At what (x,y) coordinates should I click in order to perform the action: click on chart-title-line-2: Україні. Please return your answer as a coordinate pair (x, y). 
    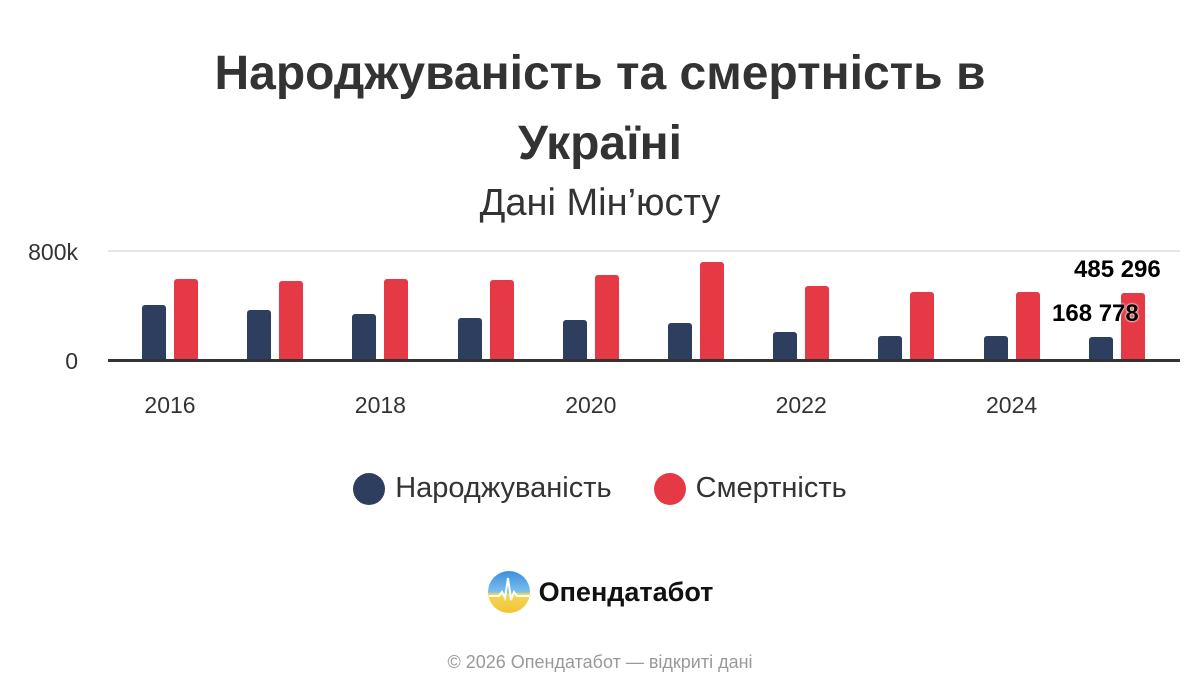
    Looking at the image, I should click on (600, 143).